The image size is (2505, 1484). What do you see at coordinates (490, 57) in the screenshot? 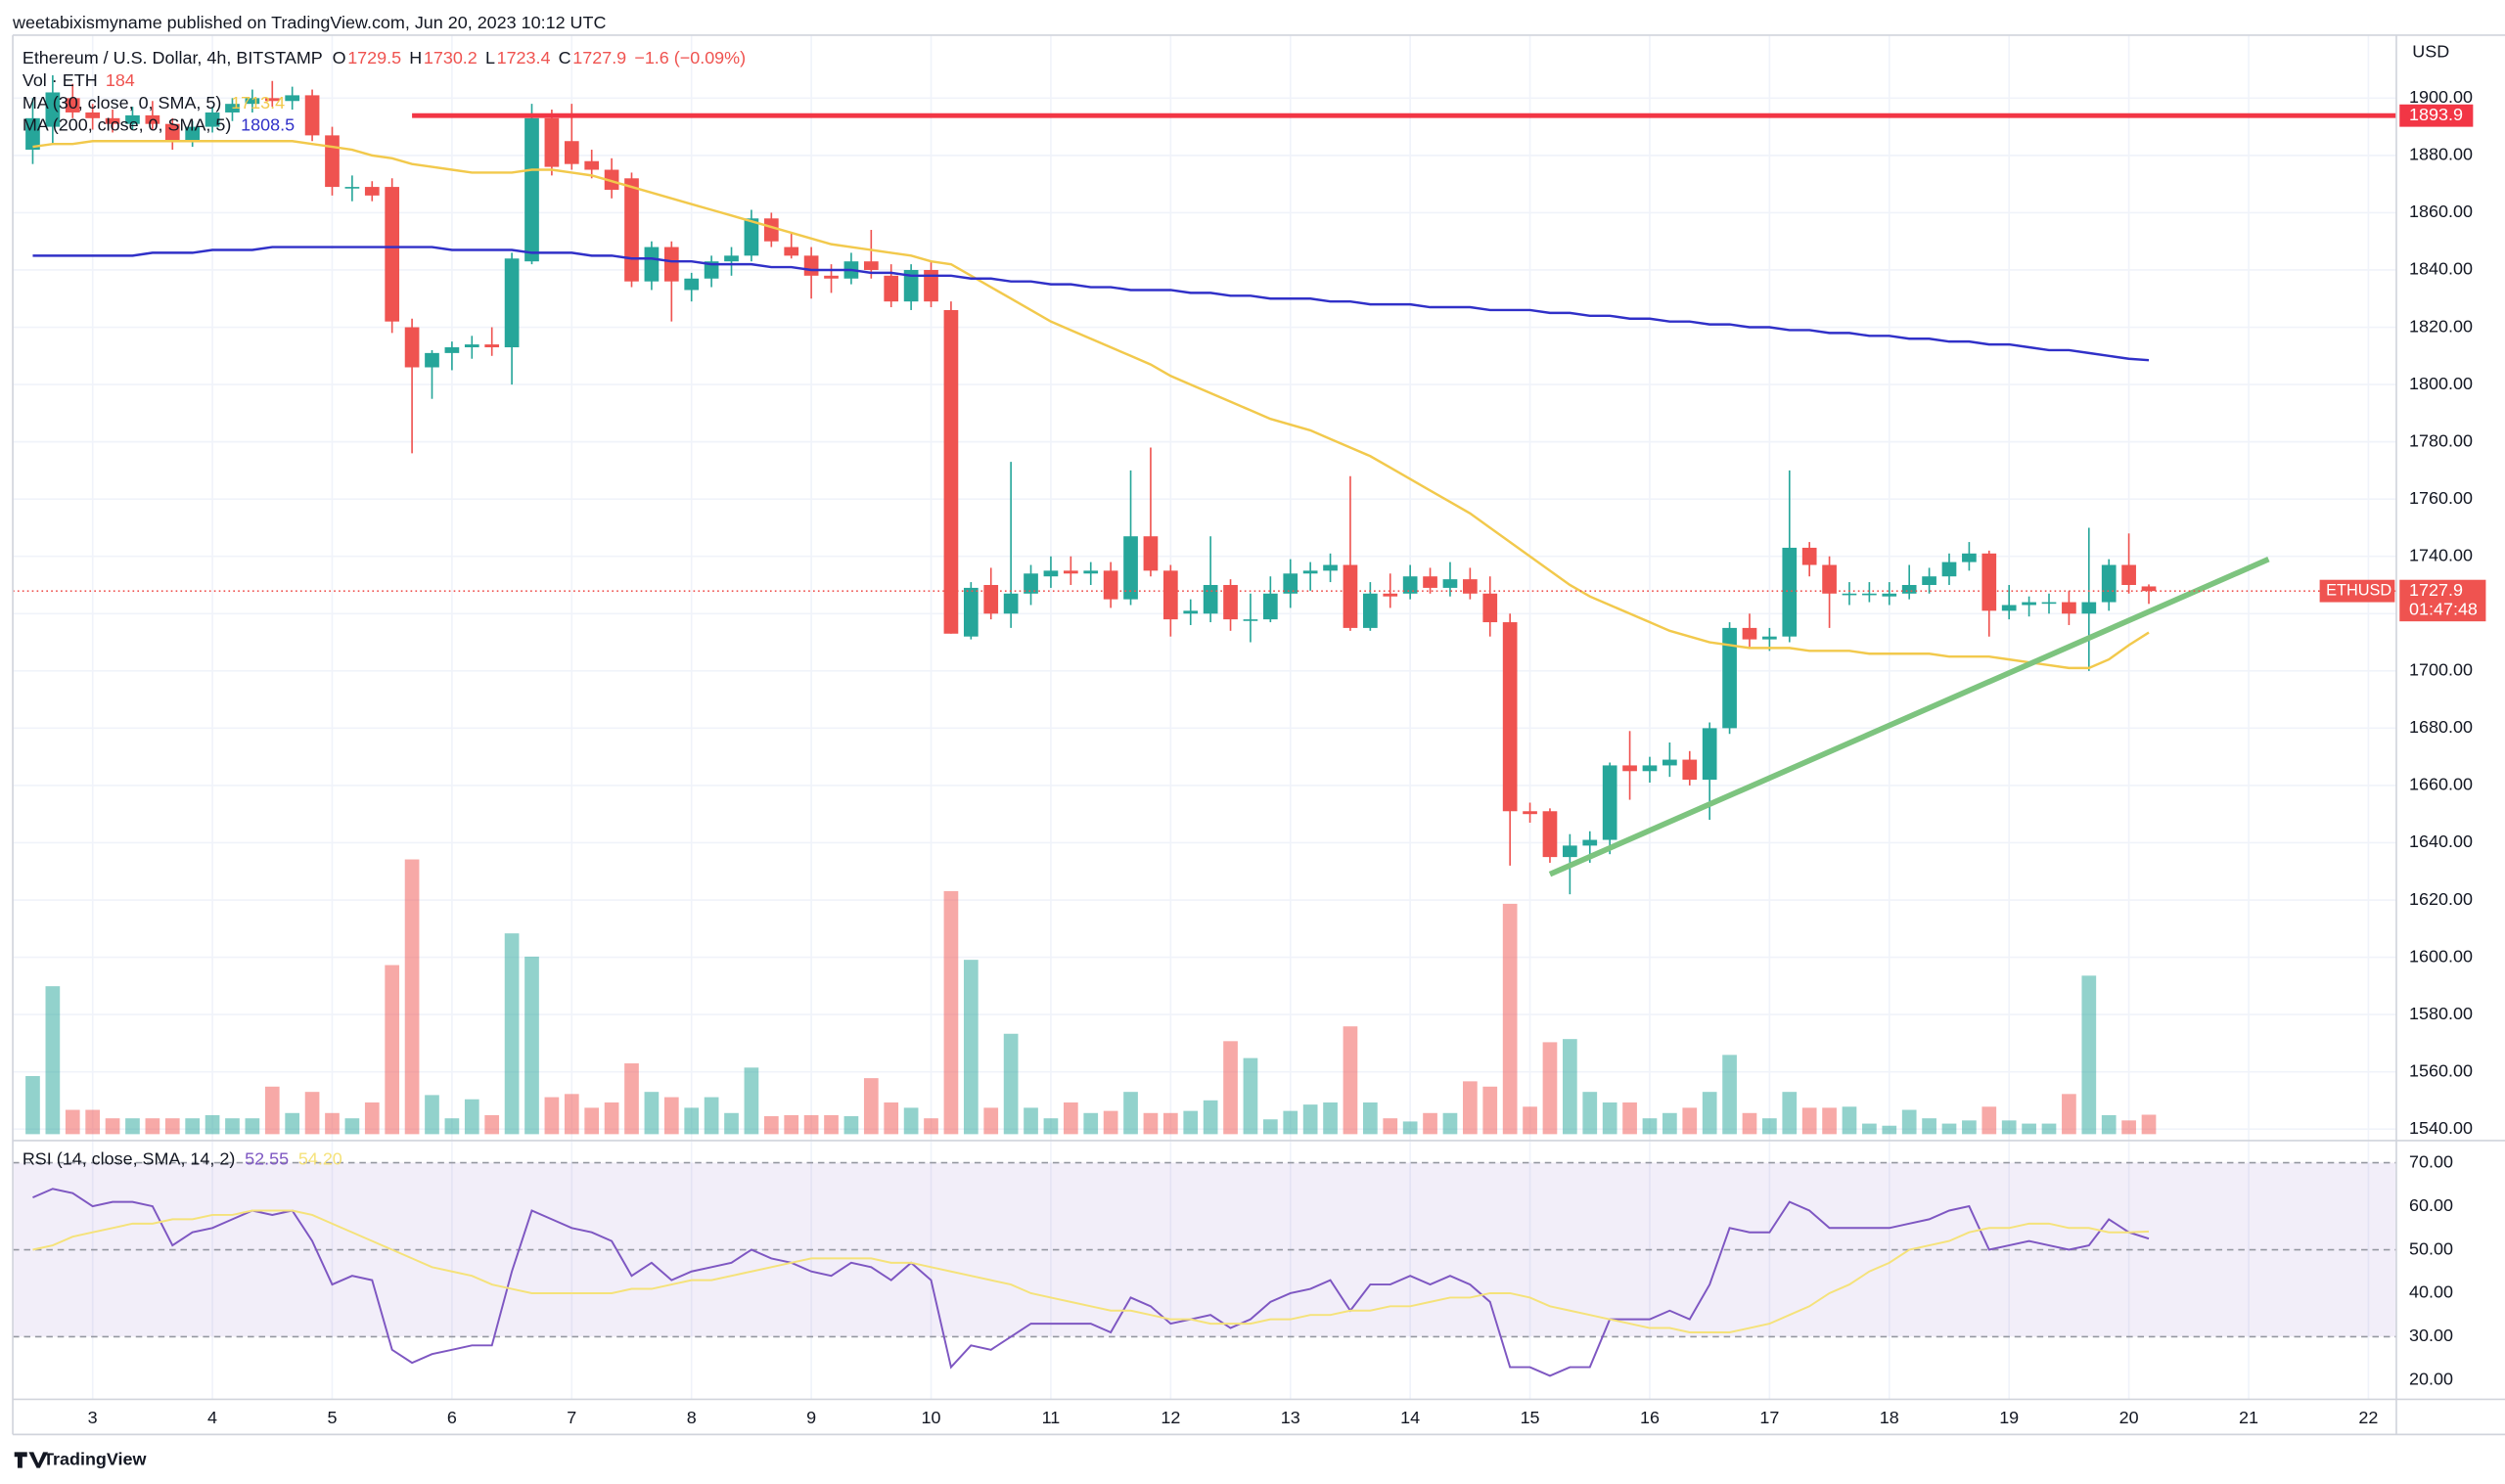
I see `legend-ohlc-key: L` at bounding box center [490, 57].